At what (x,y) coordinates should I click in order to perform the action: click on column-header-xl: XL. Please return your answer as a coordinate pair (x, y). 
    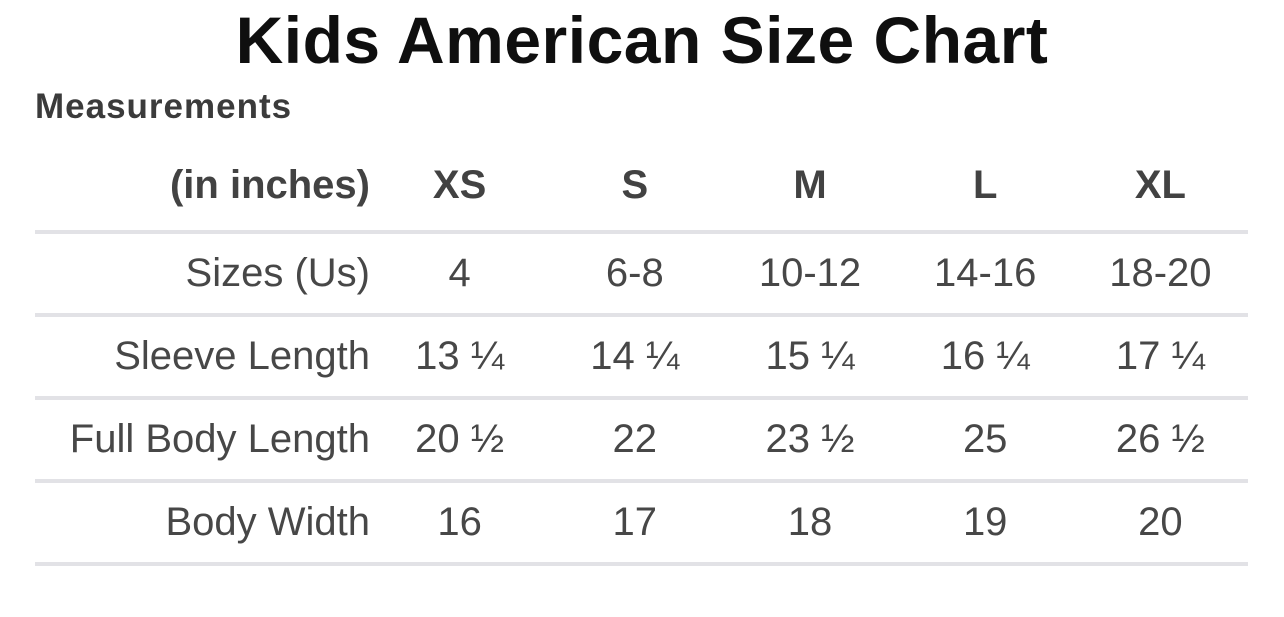
    Looking at the image, I should click on (1160, 185).